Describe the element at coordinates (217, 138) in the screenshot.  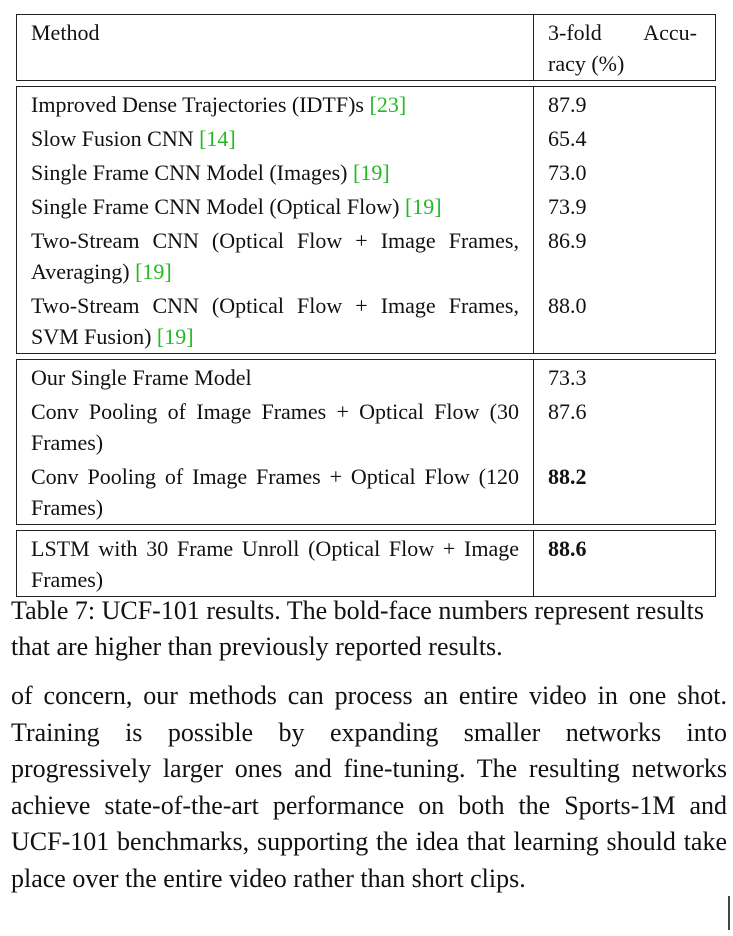
I see `citation-link: [14]` at that location.